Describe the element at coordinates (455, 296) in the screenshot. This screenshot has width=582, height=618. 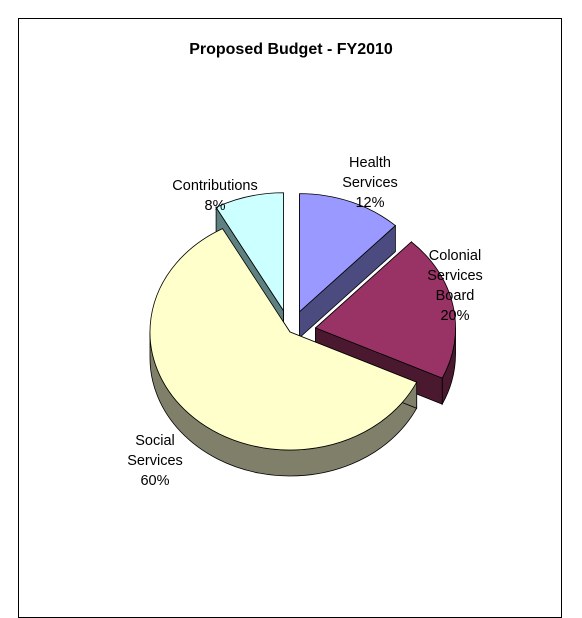
I see `label-colonial-services-board-line: Board` at that location.